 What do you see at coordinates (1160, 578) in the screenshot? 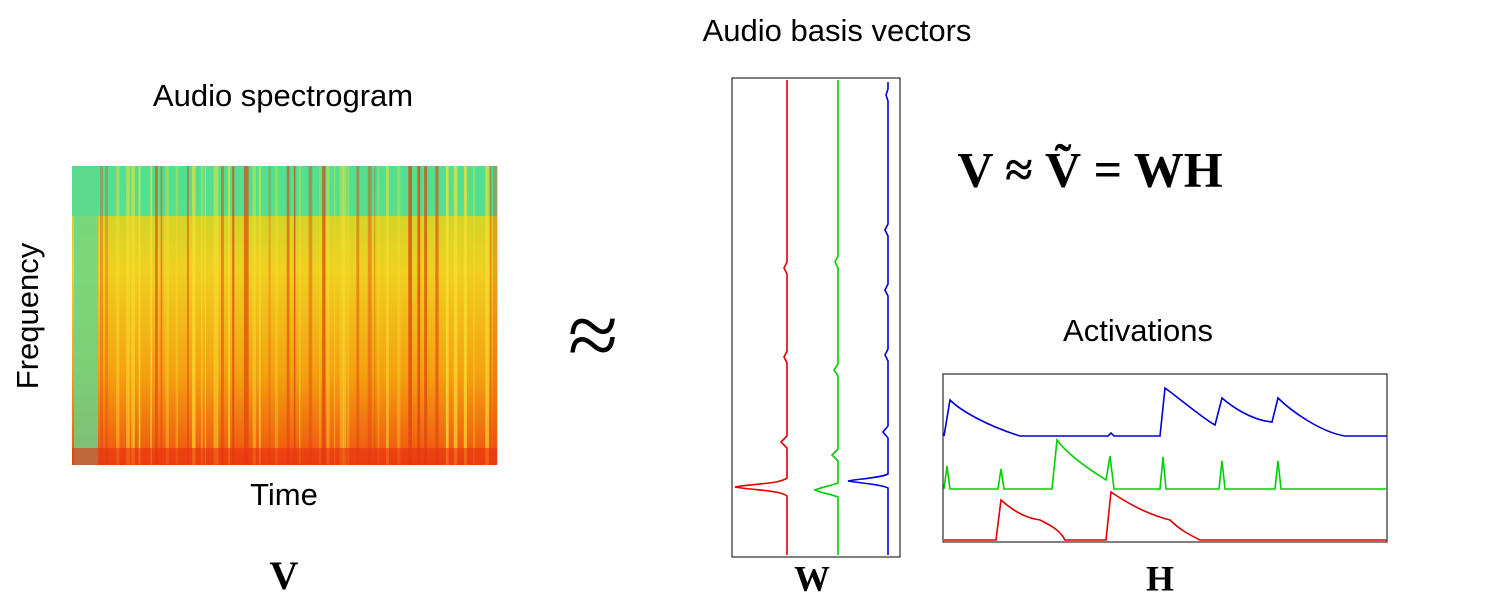
I see `h-label: H` at bounding box center [1160, 578].